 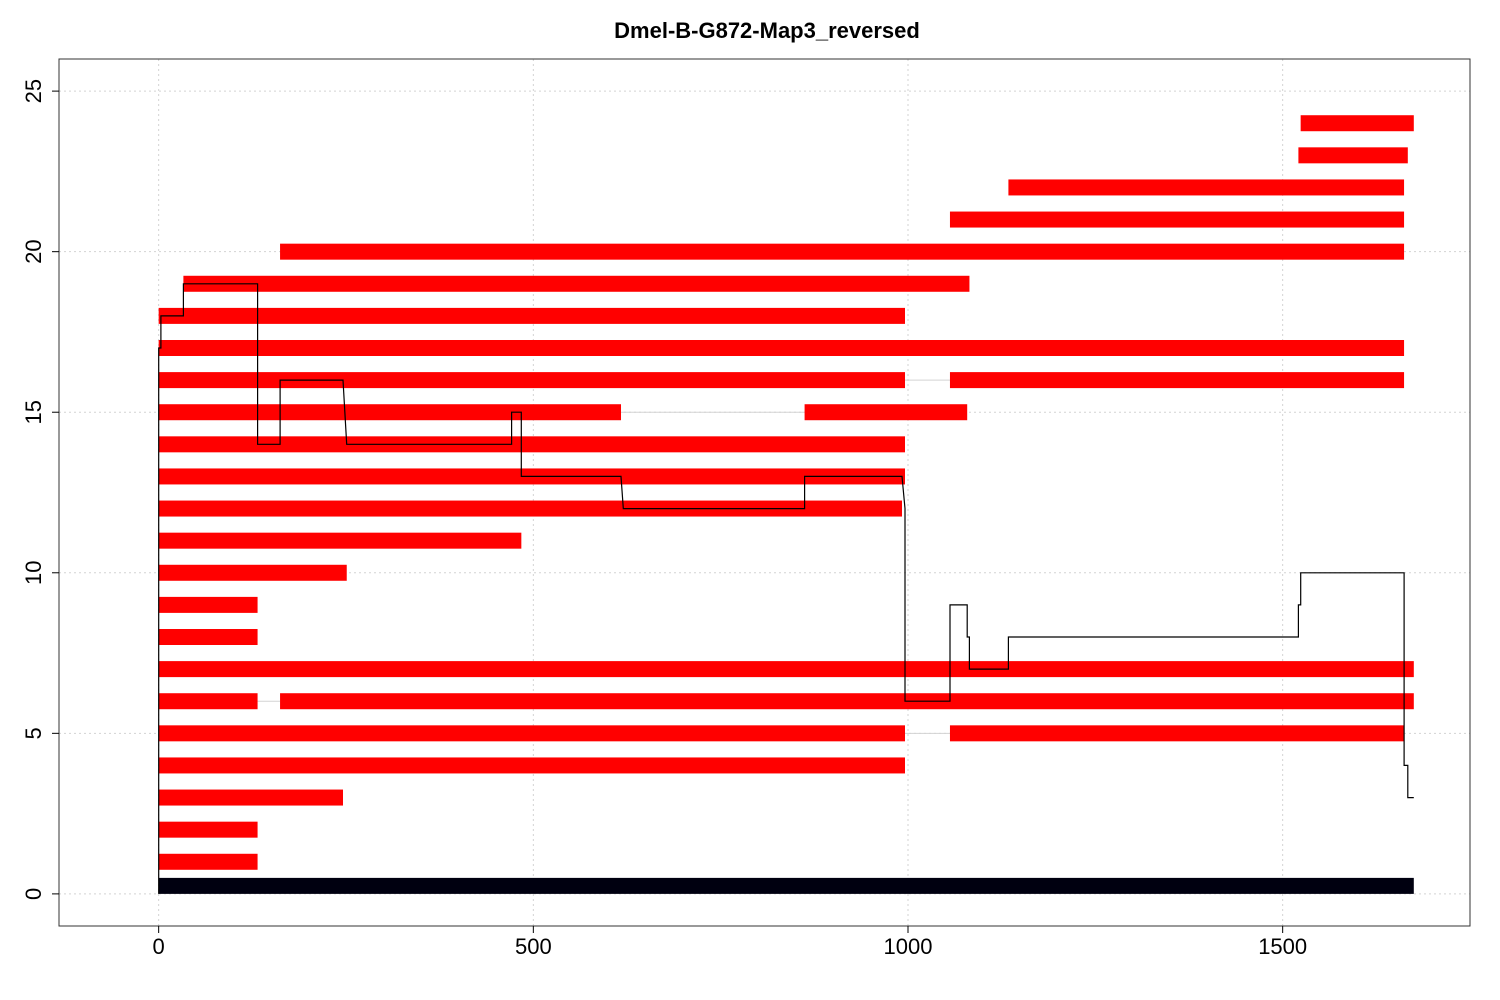 I want to click on x-tick-label: 1500, so click(x=1282, y=946).